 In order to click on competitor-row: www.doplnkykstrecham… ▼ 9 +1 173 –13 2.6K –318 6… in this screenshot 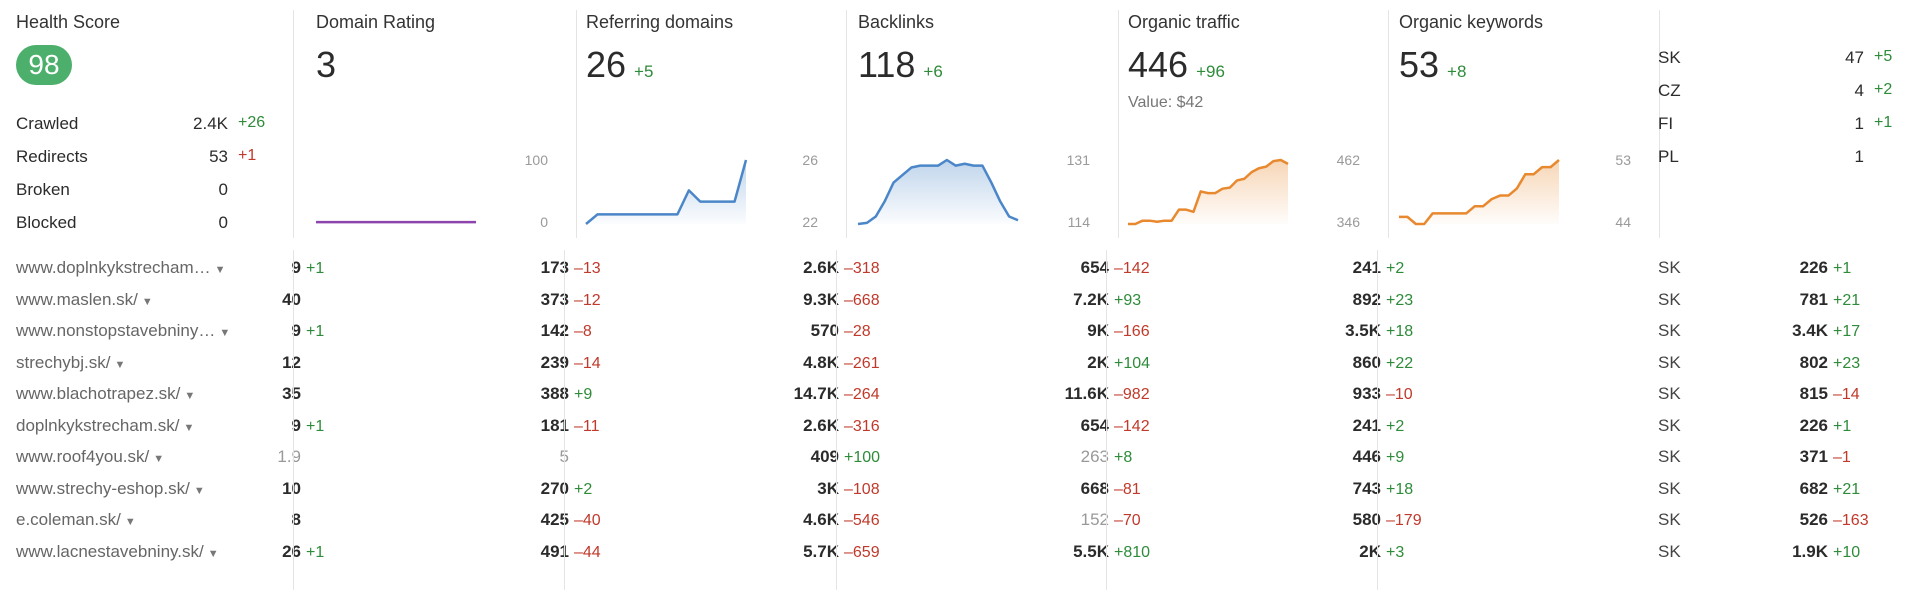, I will do `click(960, 273)`.